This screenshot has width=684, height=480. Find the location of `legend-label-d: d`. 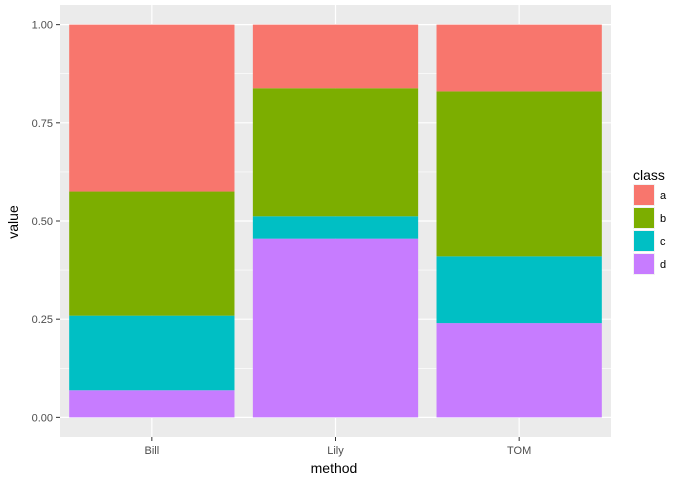

legend-label-d: d is located at coordinates (663, 265).